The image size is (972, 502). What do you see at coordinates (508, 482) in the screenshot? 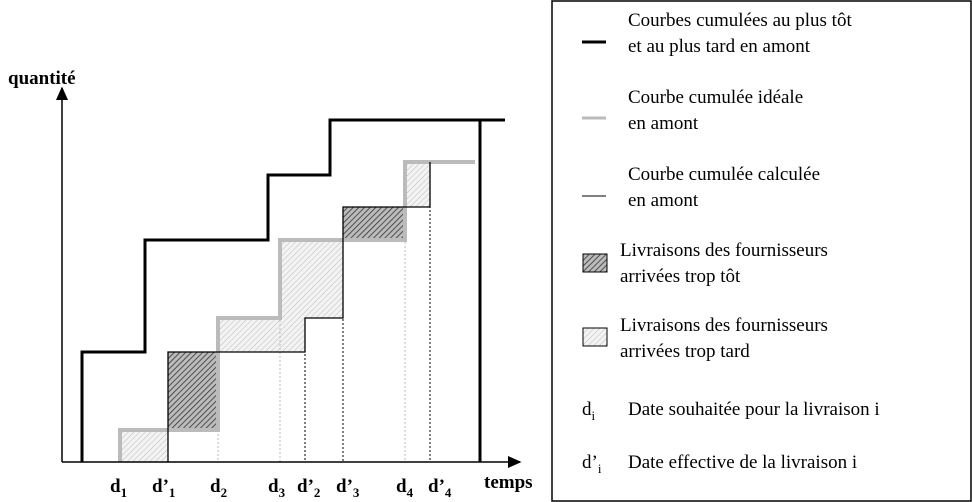
I see `x-axis-label: temps` at bounding box center [508, 482].